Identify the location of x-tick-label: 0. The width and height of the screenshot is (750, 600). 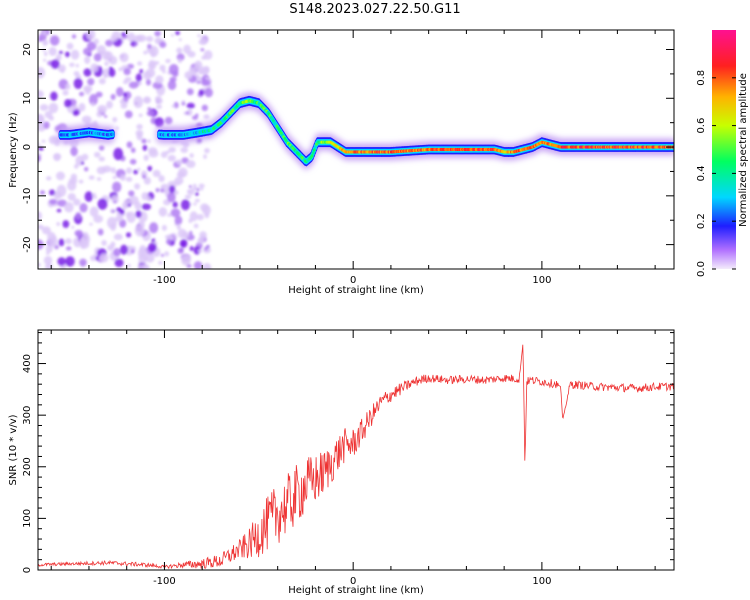
(353, 280).